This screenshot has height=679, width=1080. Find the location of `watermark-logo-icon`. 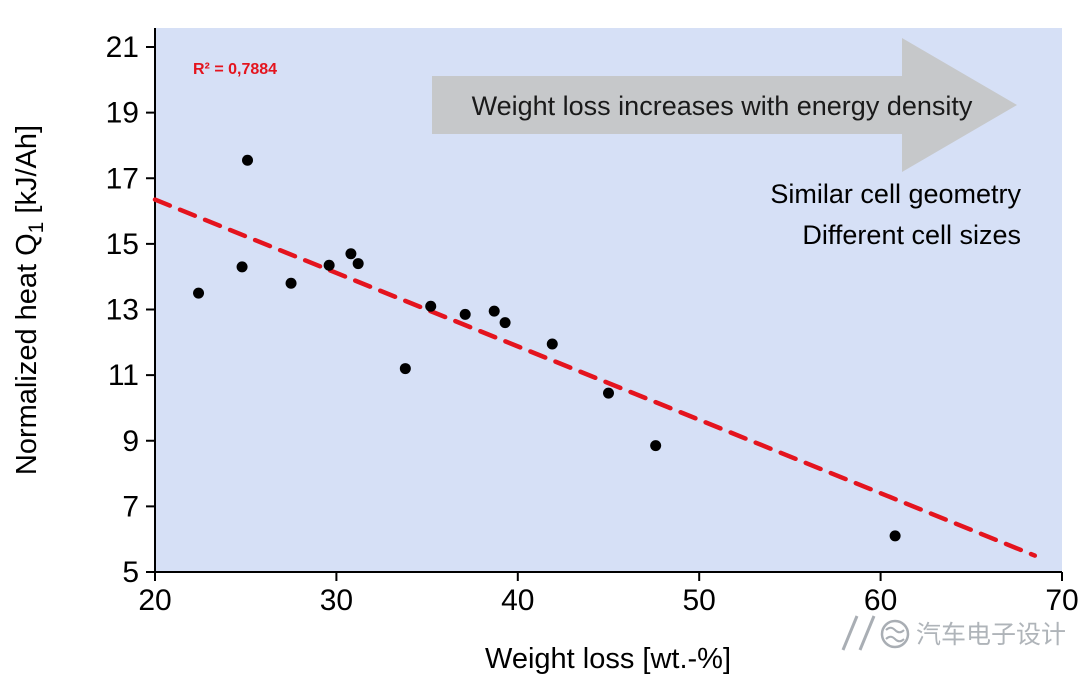

watermark-logo-icon is located at coordinates (895, 634).